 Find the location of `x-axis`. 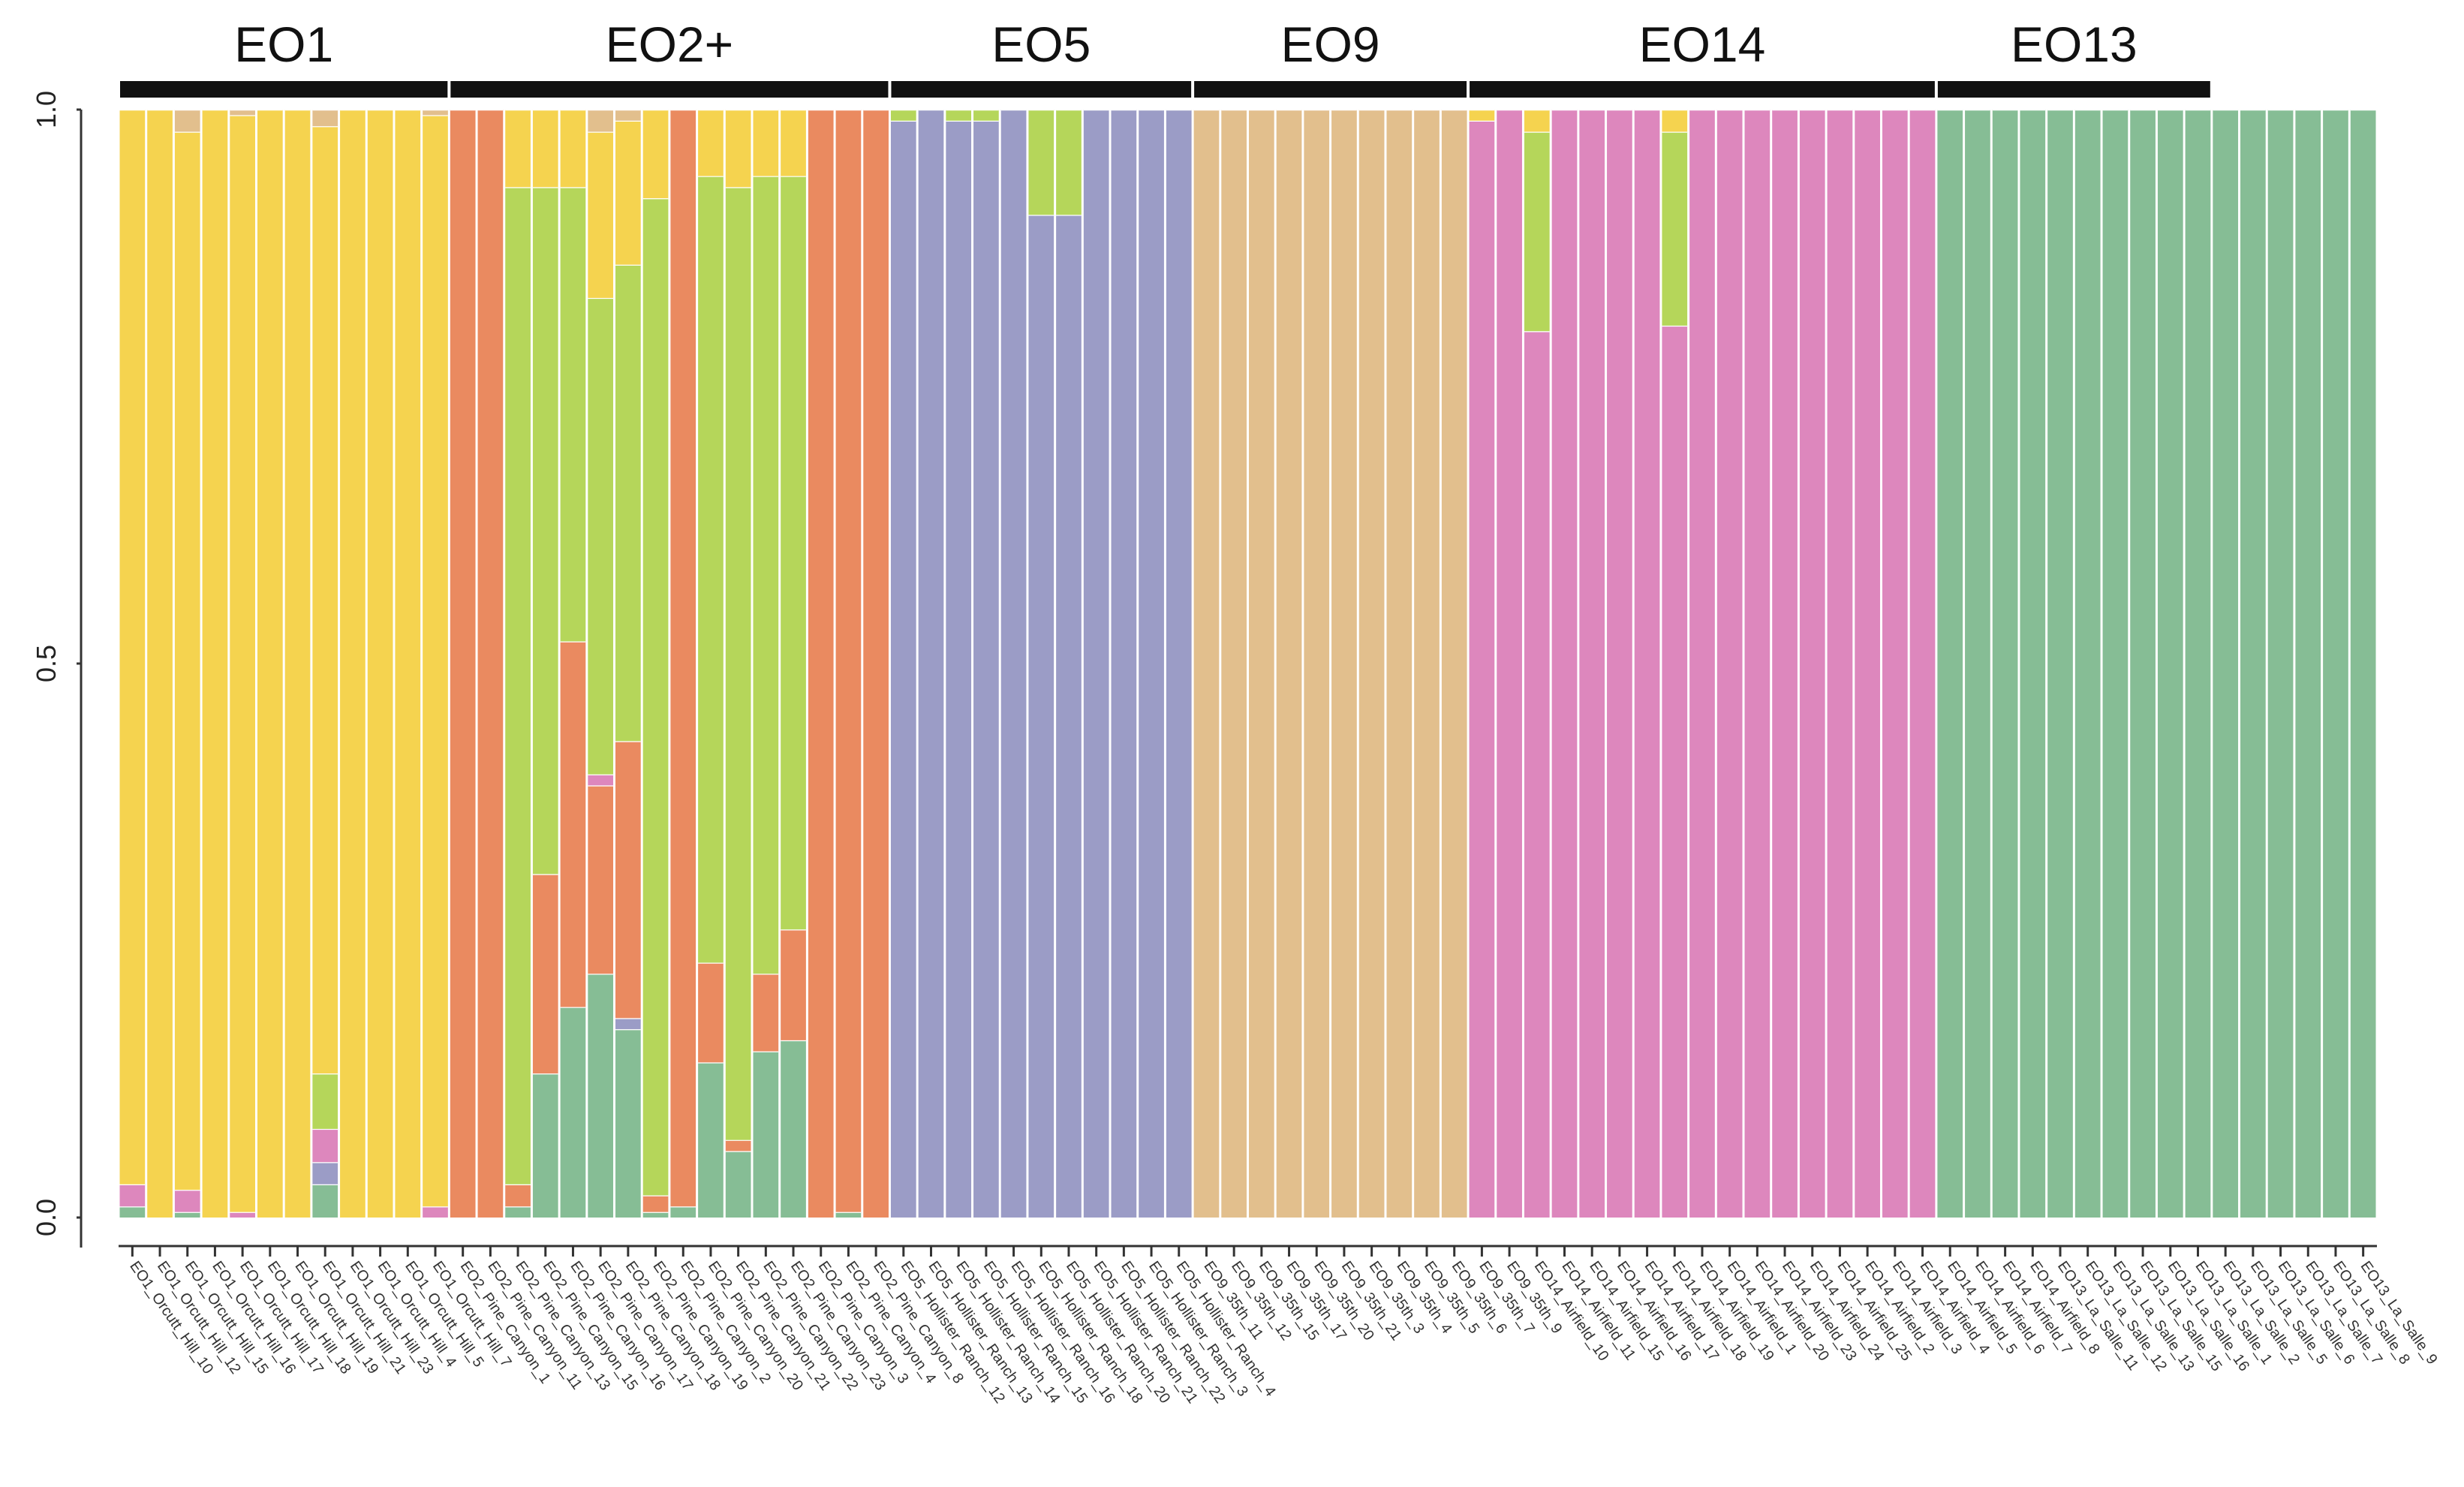

x-axis is located at coordinates (1248, 1251).